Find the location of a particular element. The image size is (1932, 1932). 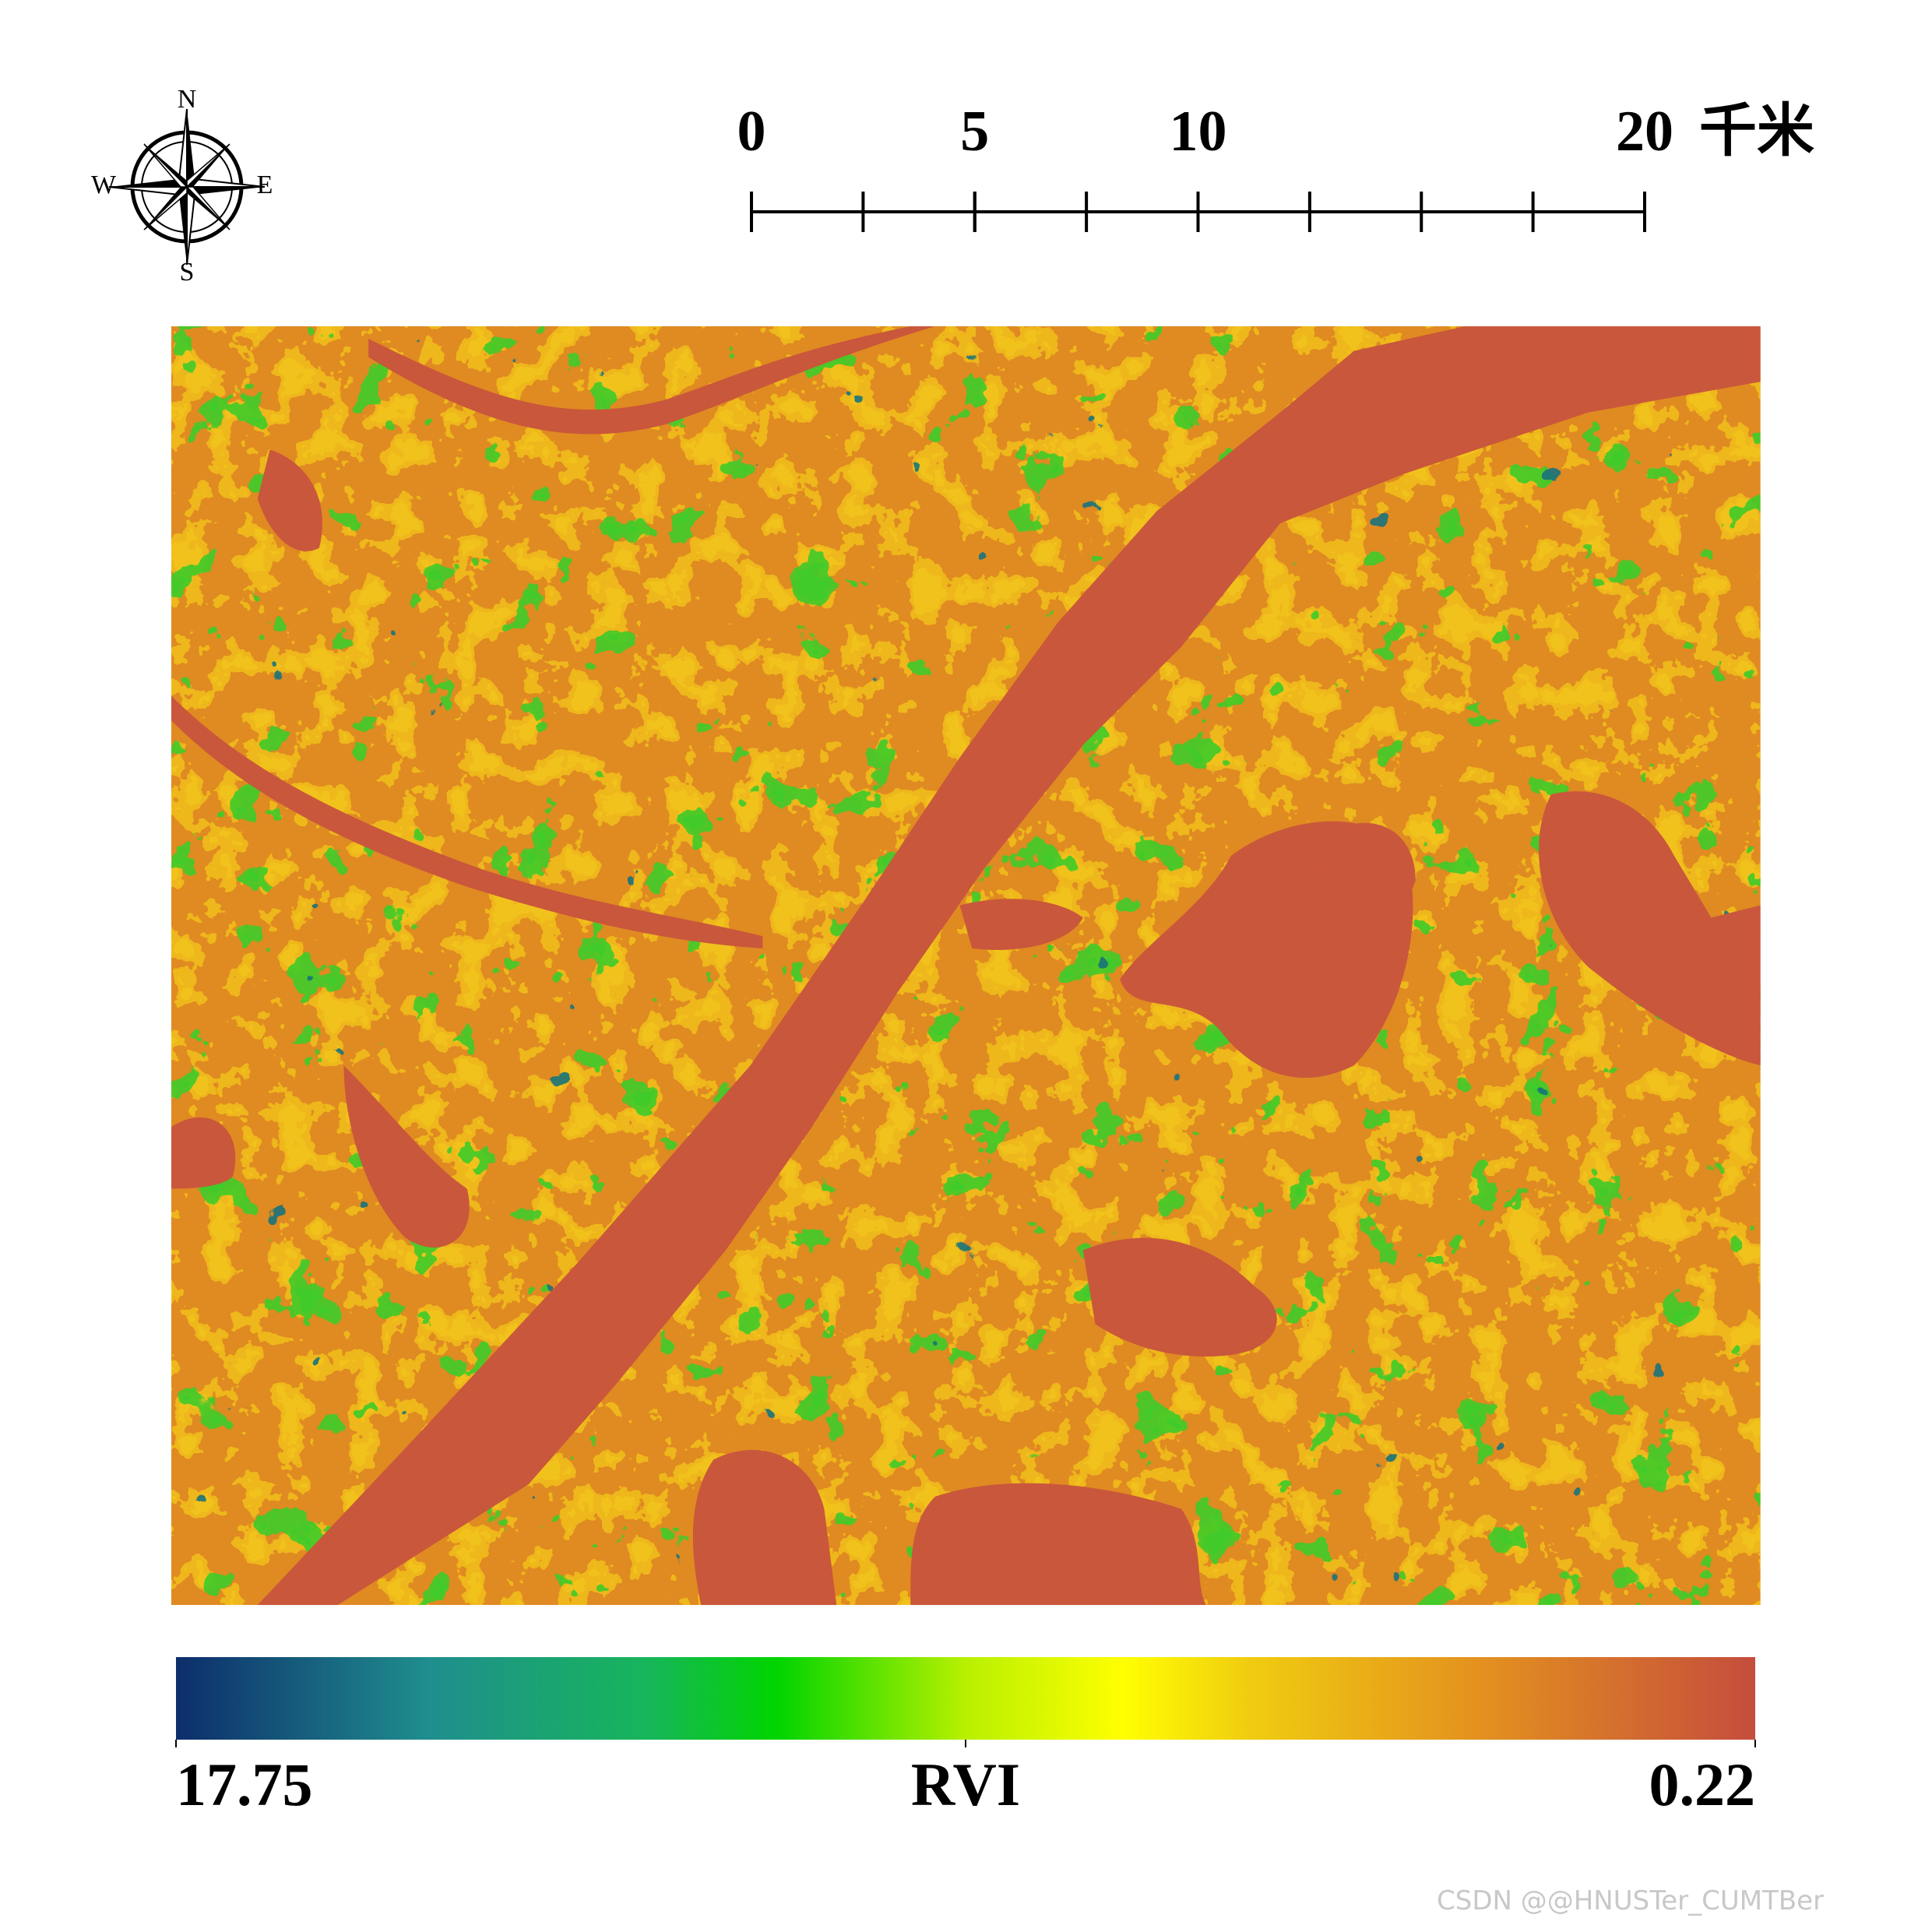

compass-south: S is located at coordinates (187, 272).